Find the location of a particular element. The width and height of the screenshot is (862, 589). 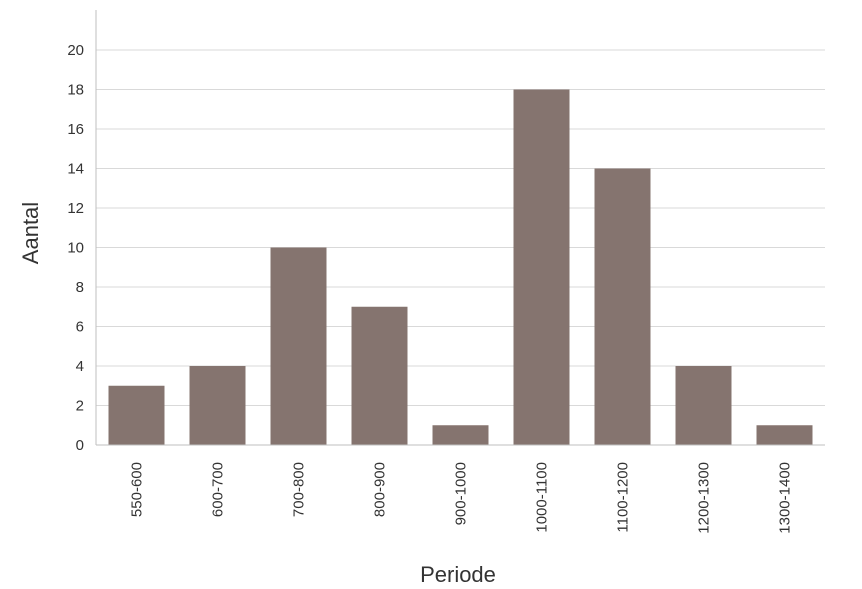

x-tick-label: 1000-1100 is located at coordinates (542, 497).